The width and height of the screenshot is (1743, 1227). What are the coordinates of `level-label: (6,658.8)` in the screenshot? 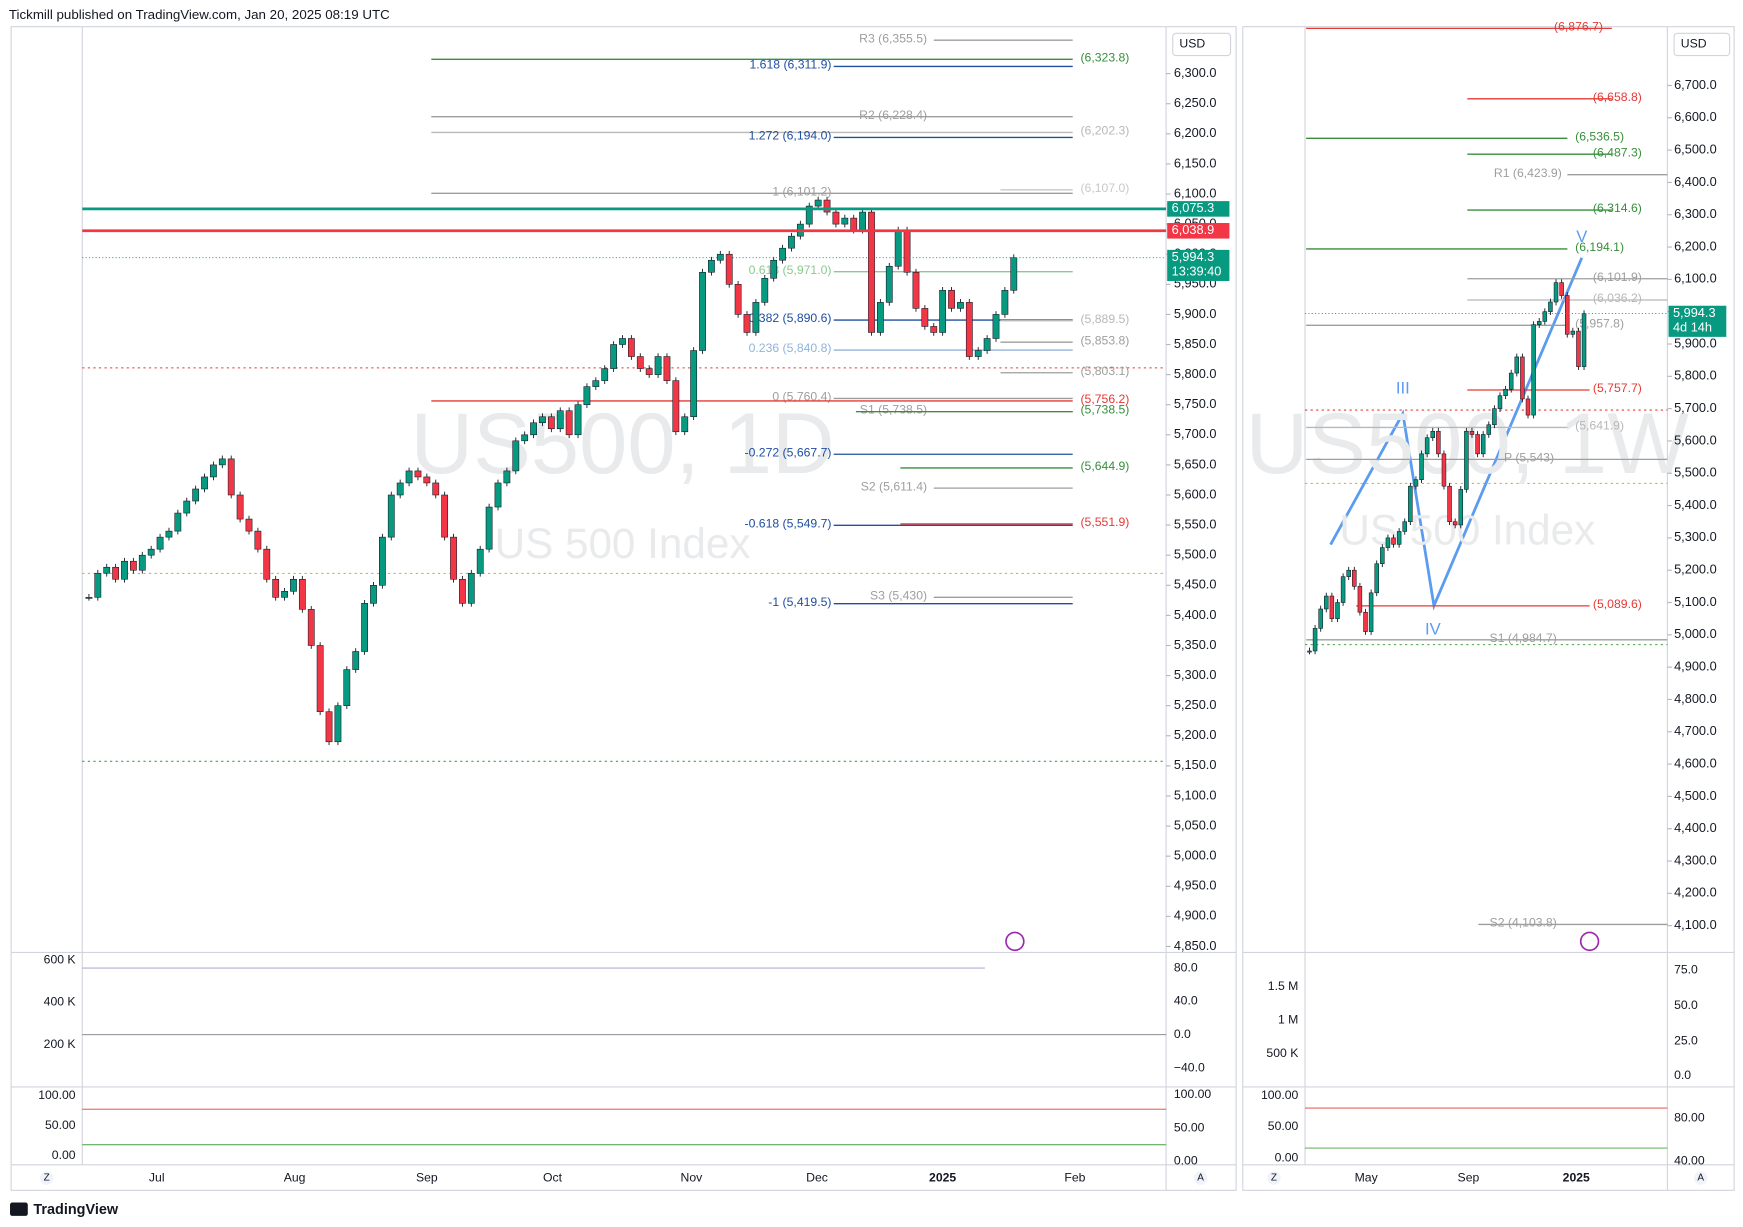 It's located at (1617, 97).